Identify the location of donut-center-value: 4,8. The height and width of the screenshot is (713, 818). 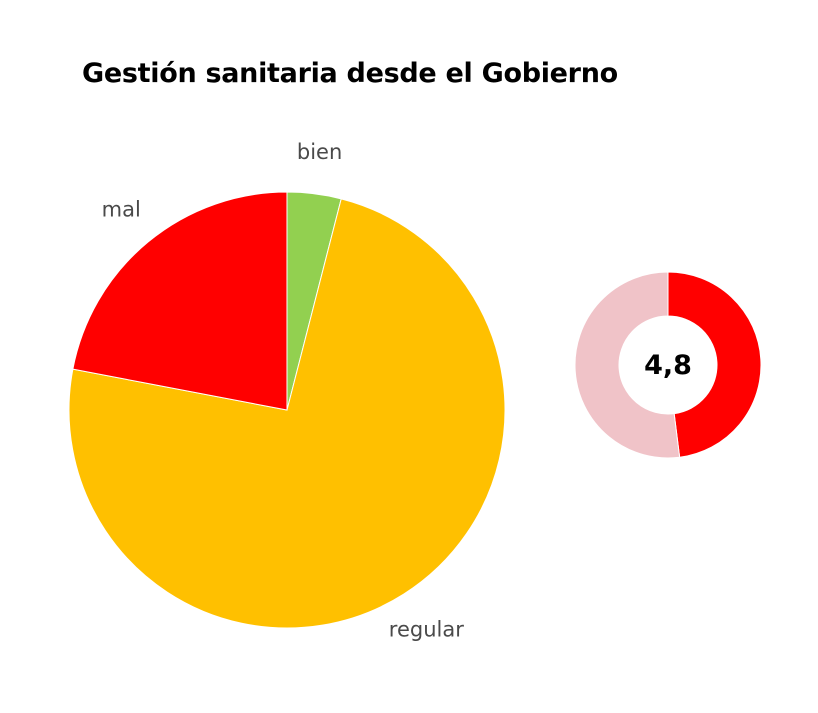
(668, 365).